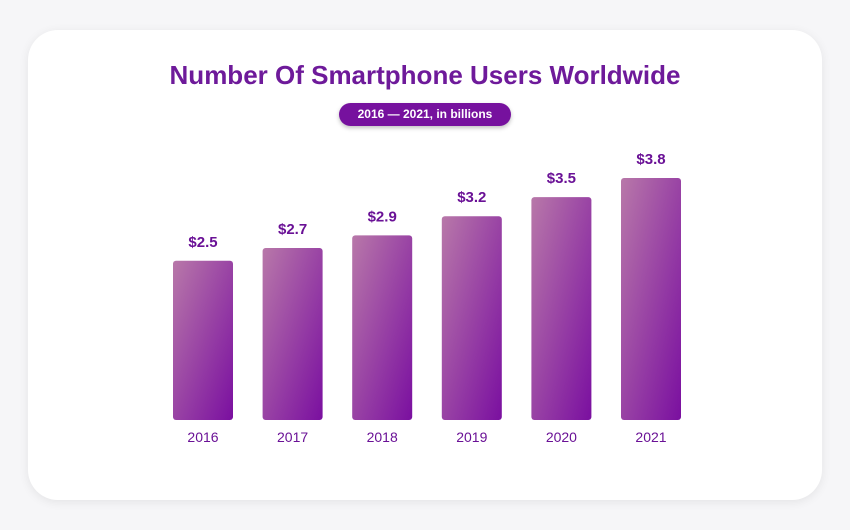 This screenshot has height=530, width=850. I want to click on x-tick-label: 2021, so click(650, 437).